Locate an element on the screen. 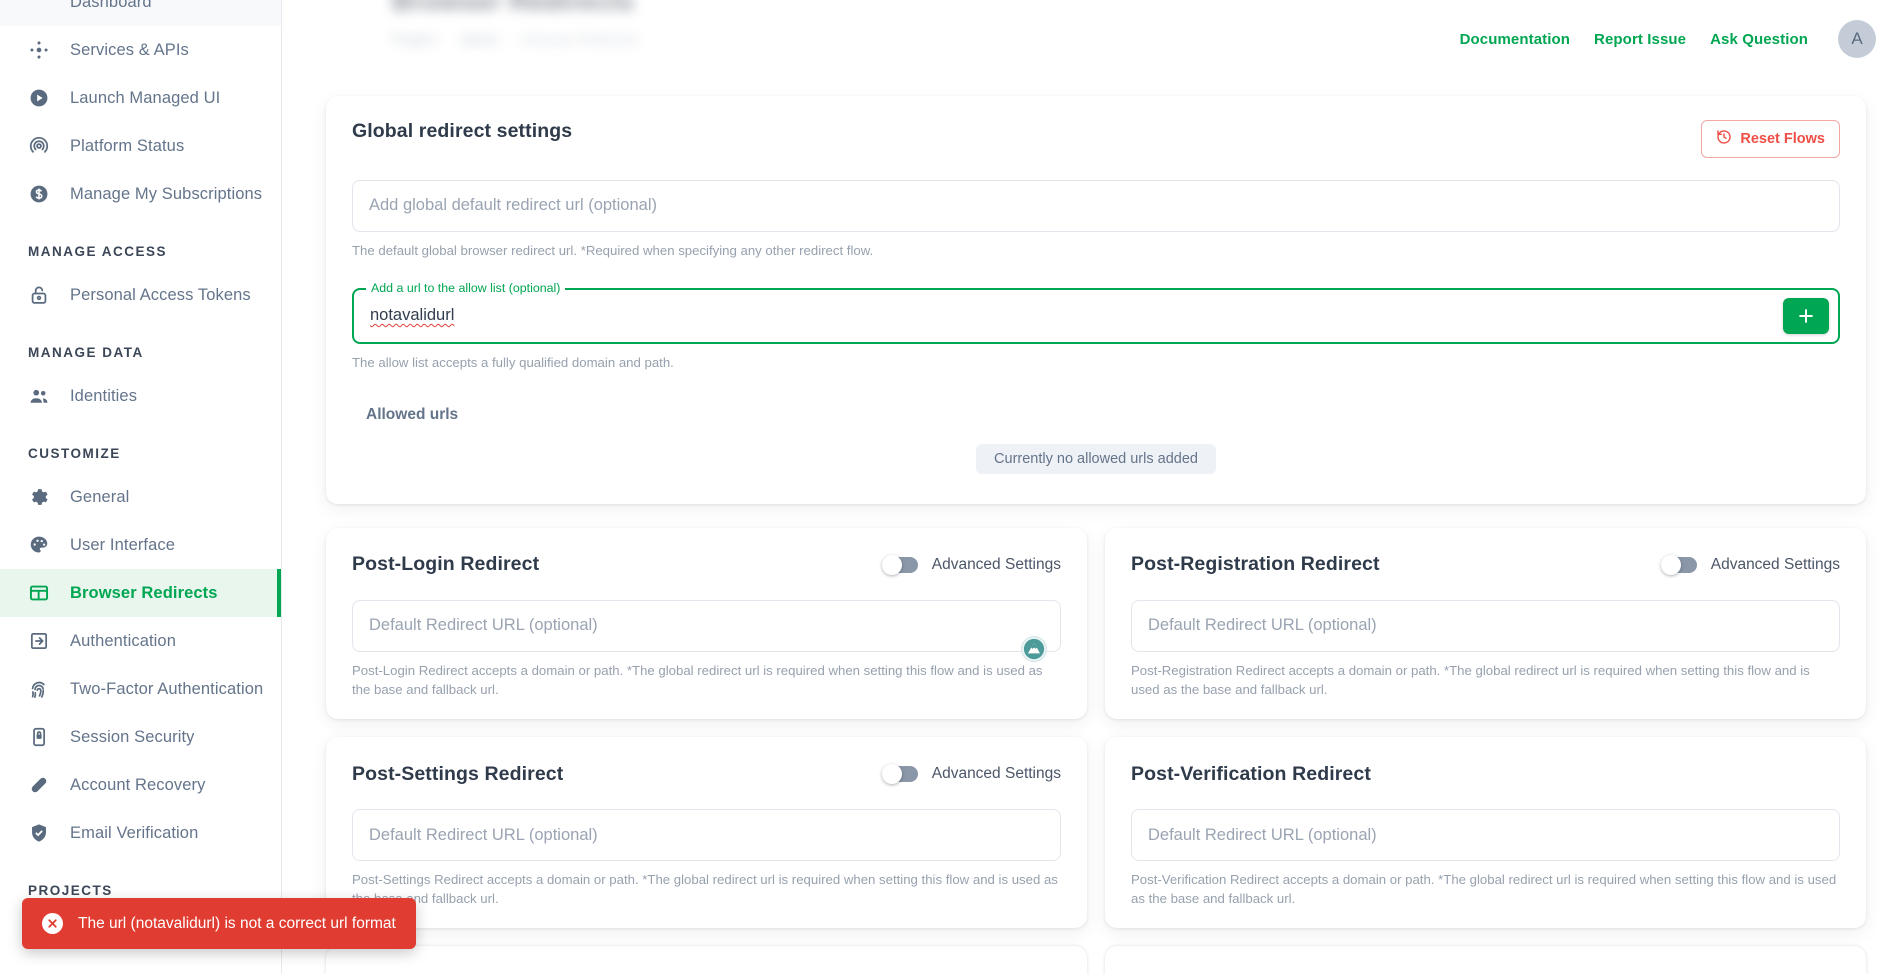 This screenshot has height=974, width=1904. sidebar-item-personal-access-tokens: Personal Access Tokens is located at coordinates (140, 295).